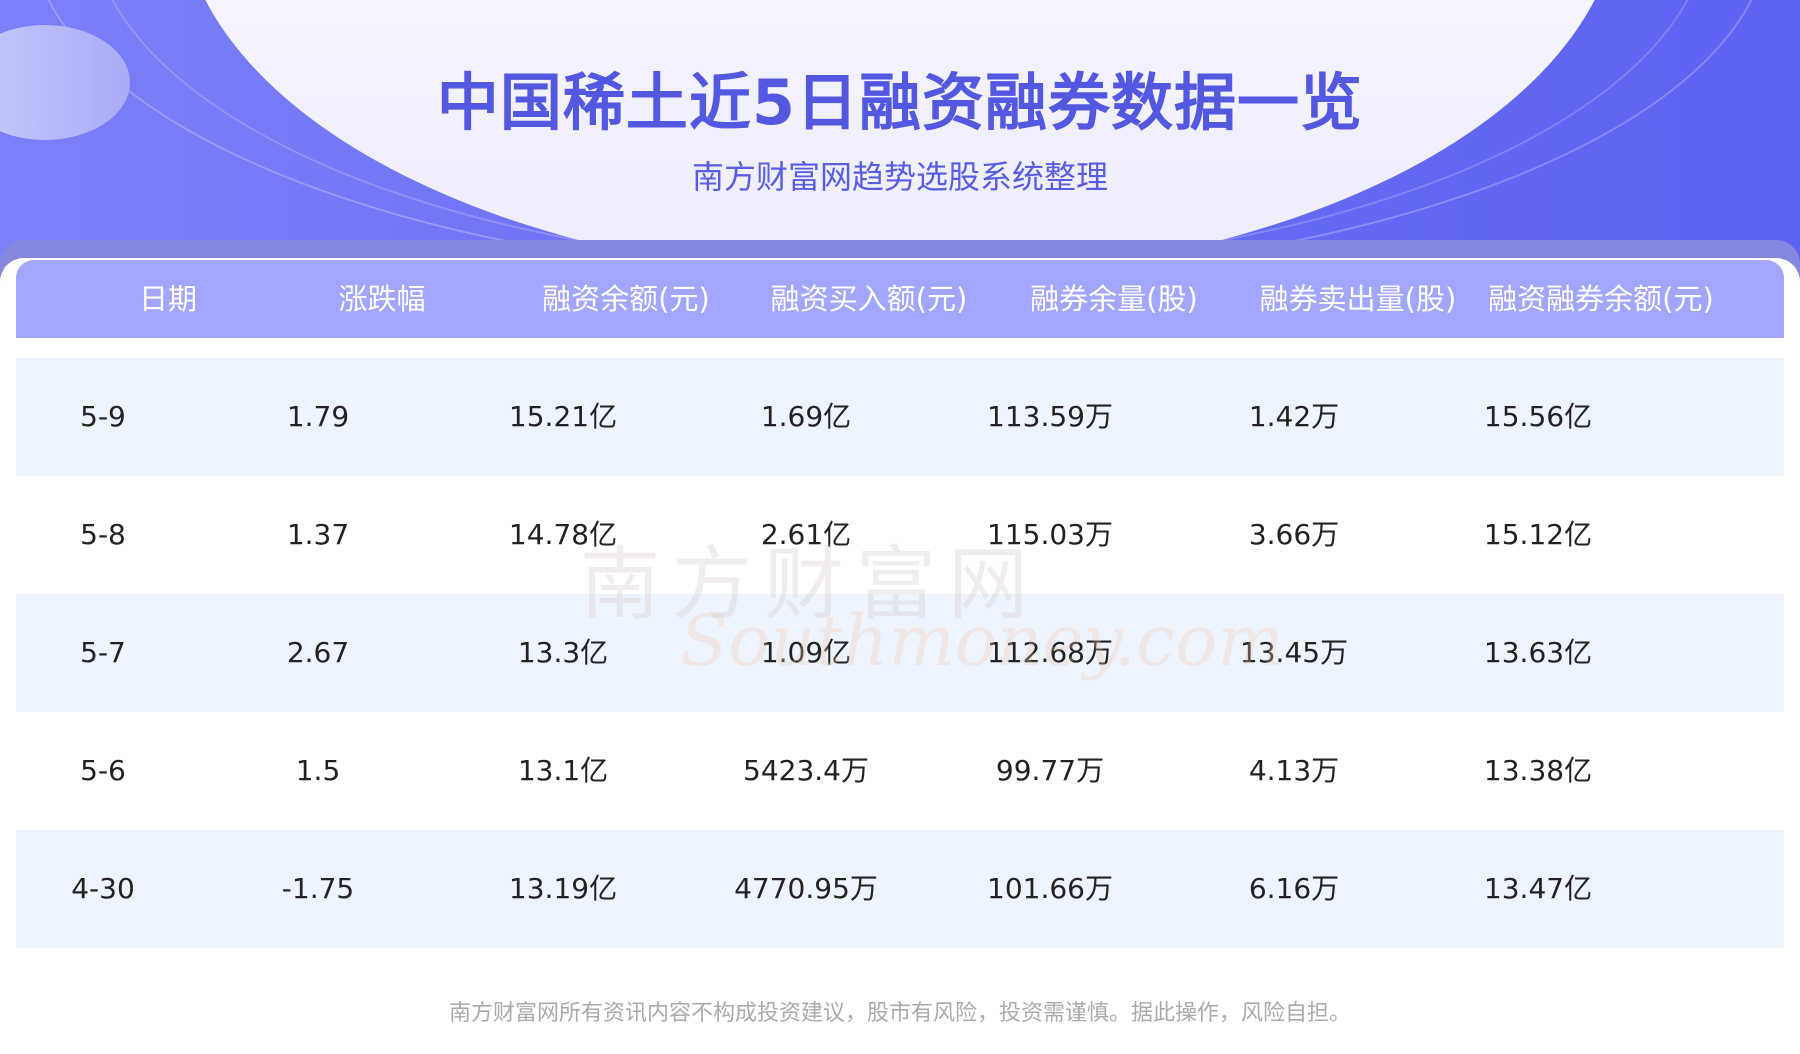  I want to click on table-cell: 5423.4万, so click(806, 770).